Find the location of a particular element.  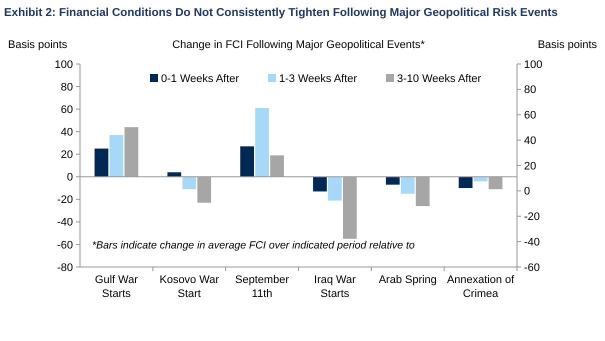

y2-tick-label: 80 is located at coordinates (530, 90).